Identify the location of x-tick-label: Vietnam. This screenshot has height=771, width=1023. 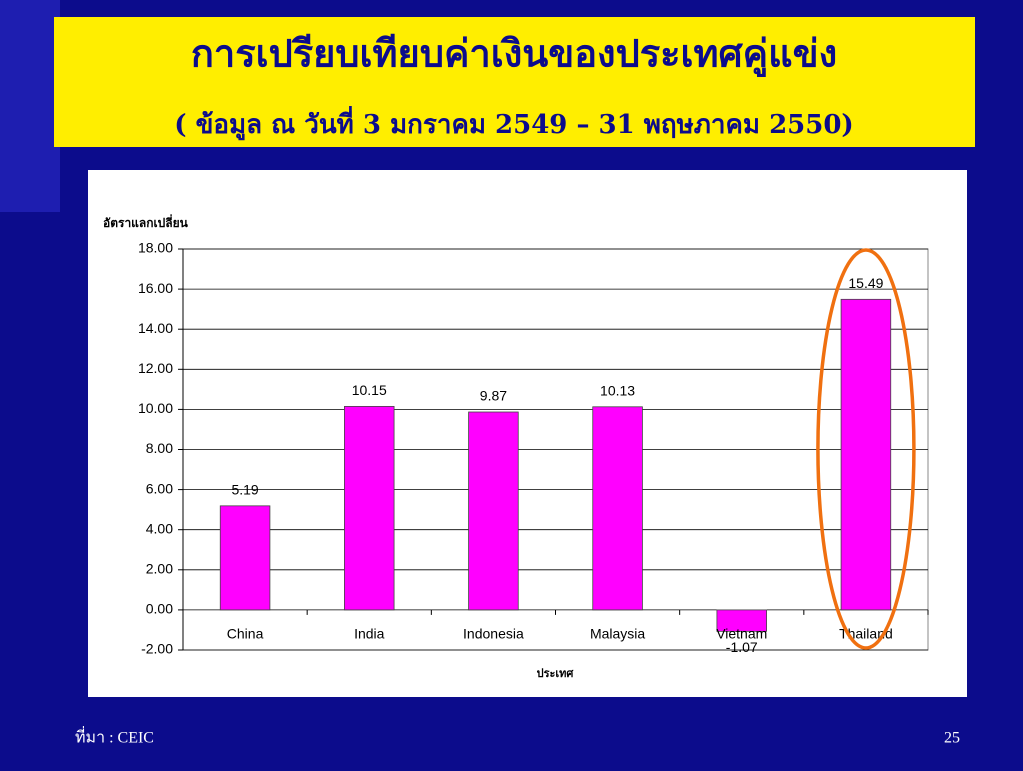
(741, 634).